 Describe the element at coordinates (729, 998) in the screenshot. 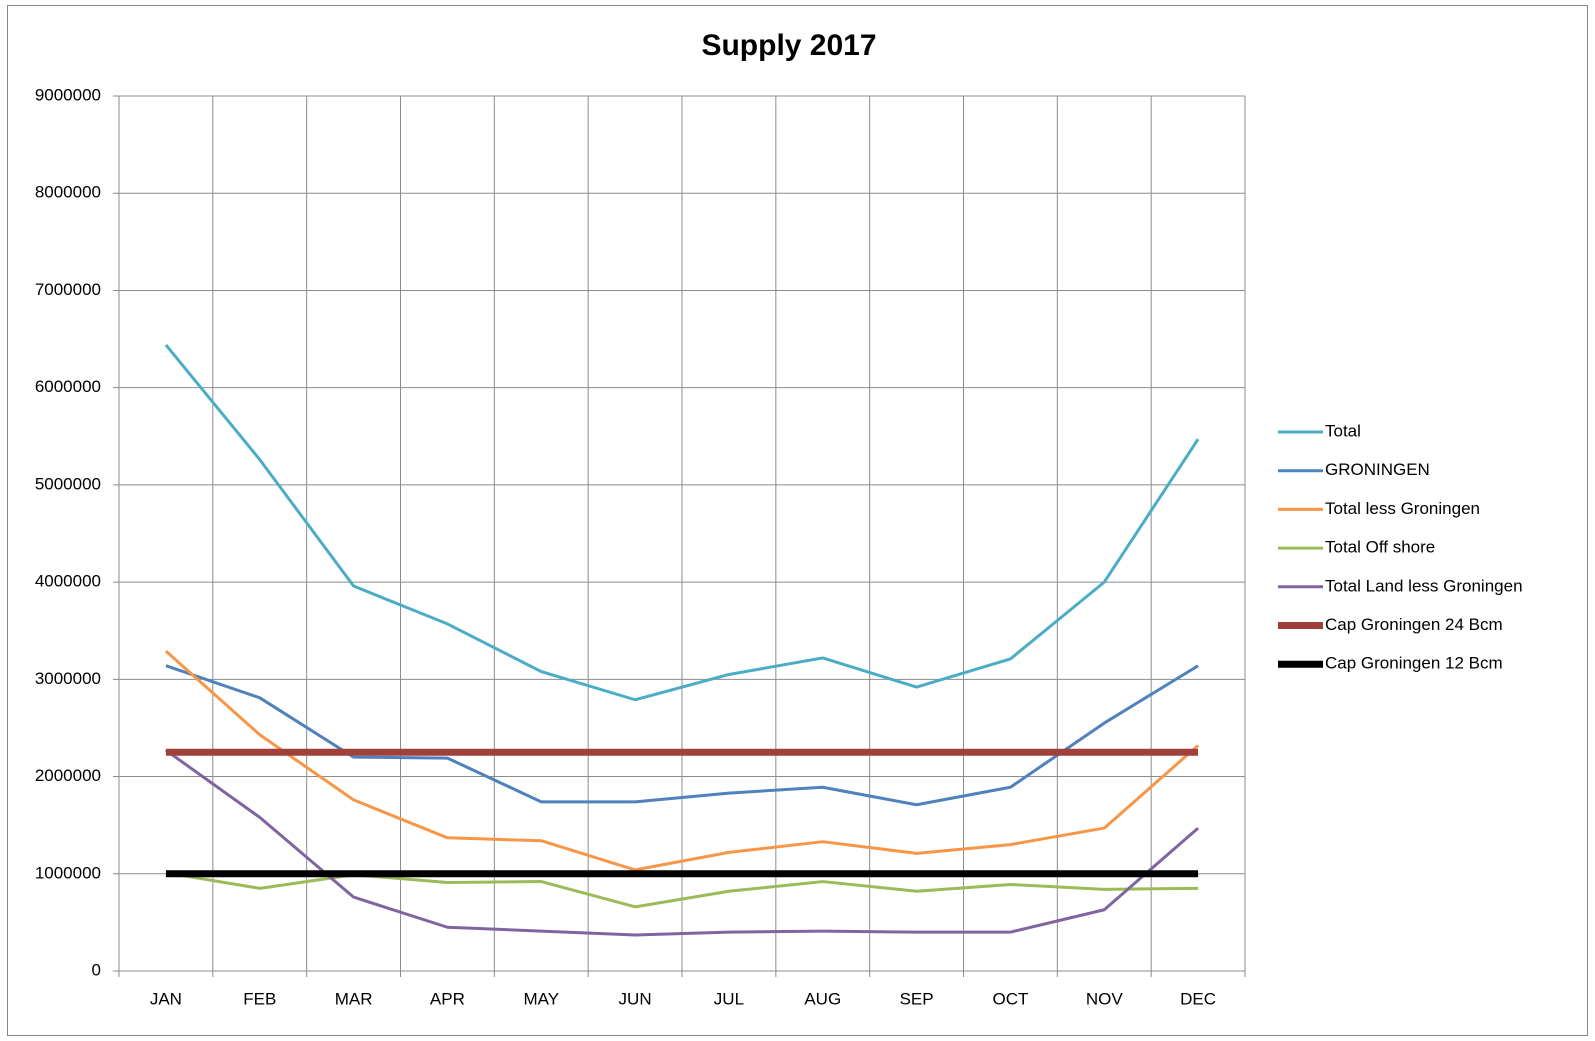

I see `x-tick-label: JUL` at that location.